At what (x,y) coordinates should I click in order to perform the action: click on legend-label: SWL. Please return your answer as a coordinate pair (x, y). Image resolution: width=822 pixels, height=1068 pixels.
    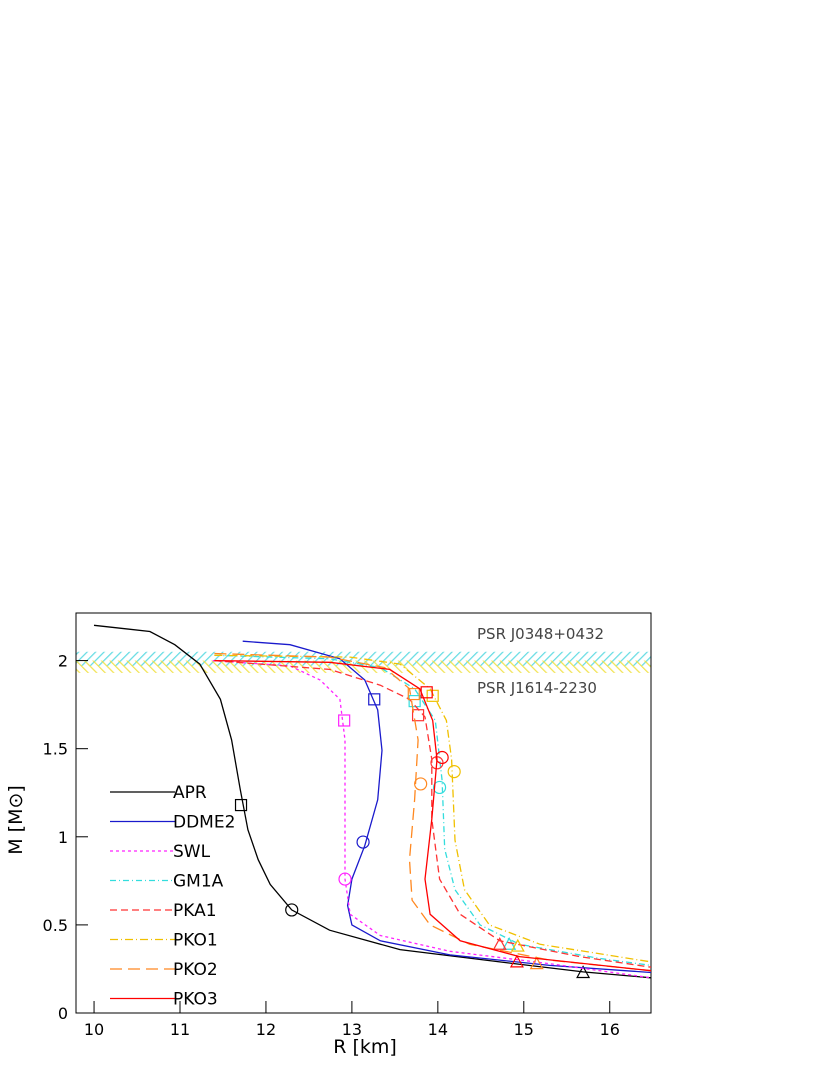
    Looking at the image, I should click on (192, 852).